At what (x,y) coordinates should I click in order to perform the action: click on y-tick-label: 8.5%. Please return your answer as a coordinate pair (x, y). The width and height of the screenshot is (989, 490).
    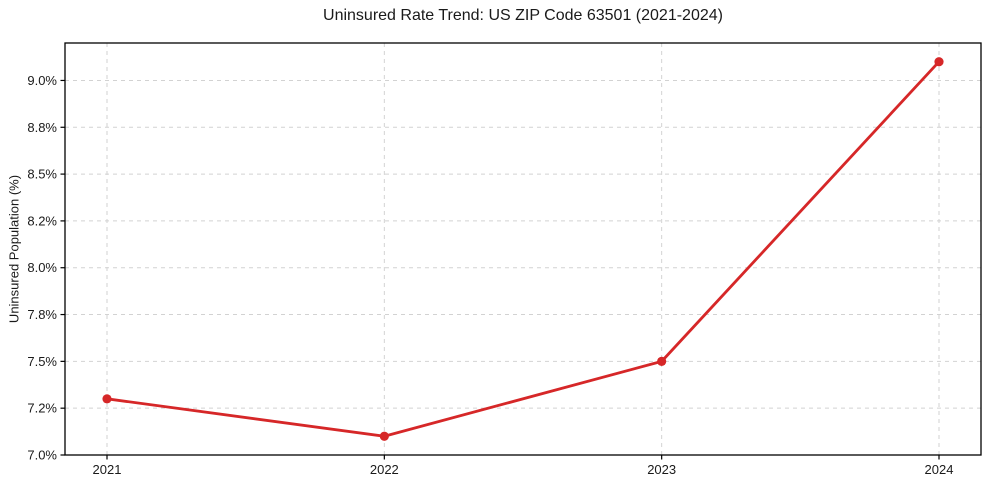
    Looking at the image, I should click on (42, 174).